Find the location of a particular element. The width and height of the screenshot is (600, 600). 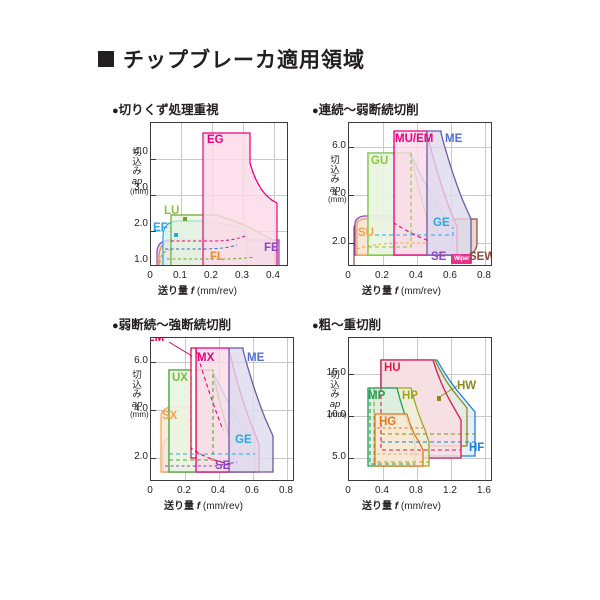

y-tick-label: 6.0 is located at coordinates (141, 360).